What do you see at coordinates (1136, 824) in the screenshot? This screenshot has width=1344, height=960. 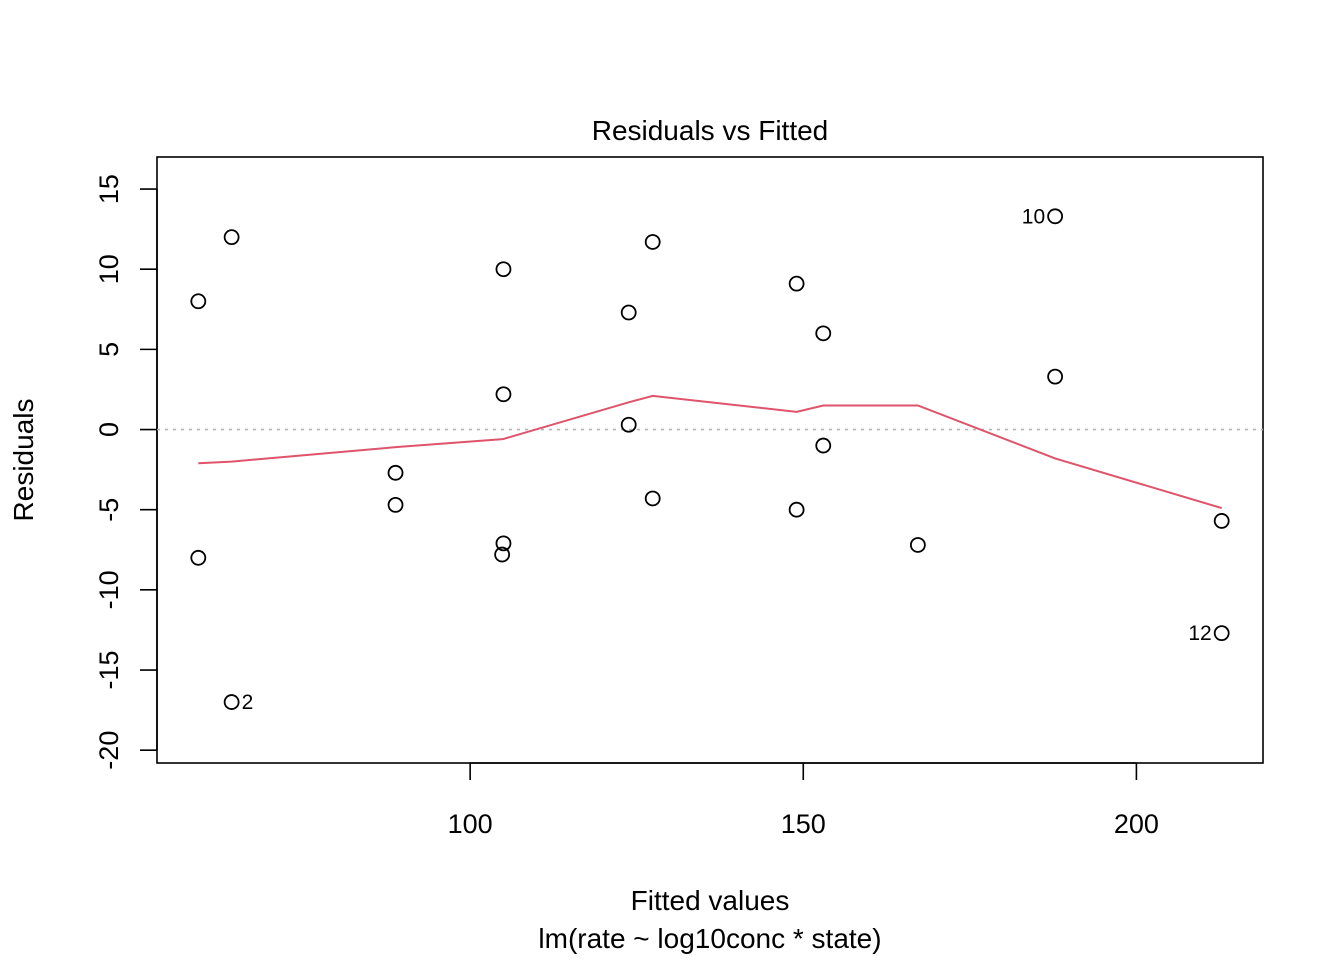 I see `x-tick-label: 200` at bounding box center [1136, 824].